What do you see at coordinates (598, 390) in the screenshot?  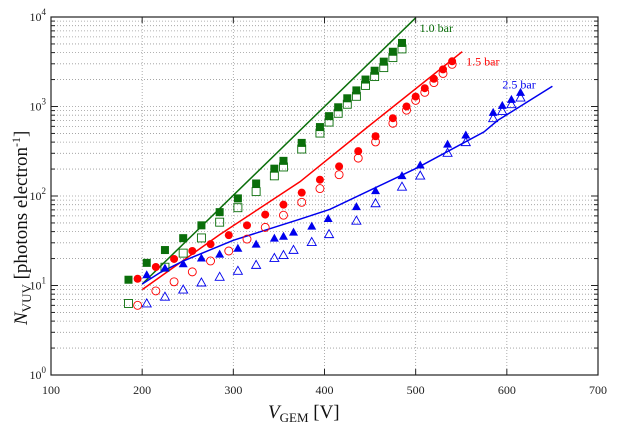 I see `x-tick-label: 700` at bounding box center [598, 390].